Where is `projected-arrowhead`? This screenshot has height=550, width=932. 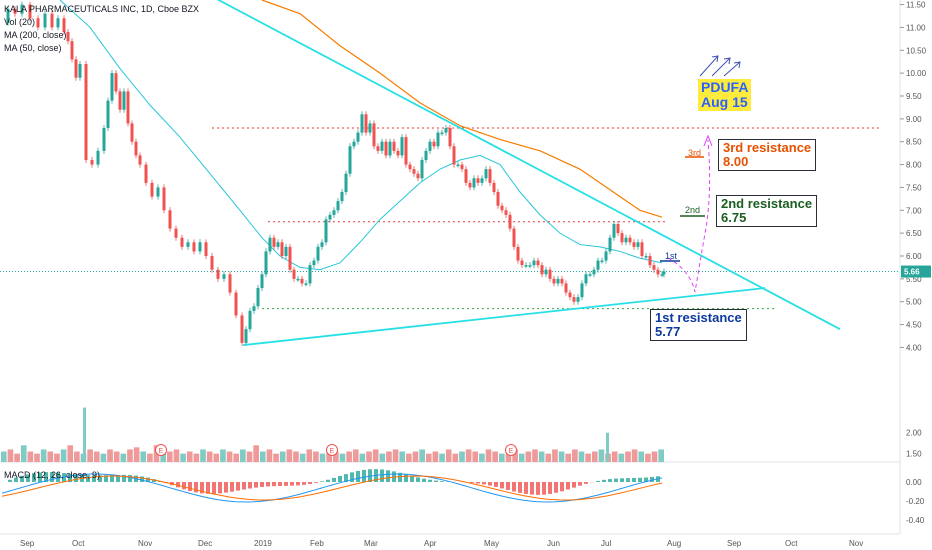
projected-arrowhead is located at coordinates (708, 140).